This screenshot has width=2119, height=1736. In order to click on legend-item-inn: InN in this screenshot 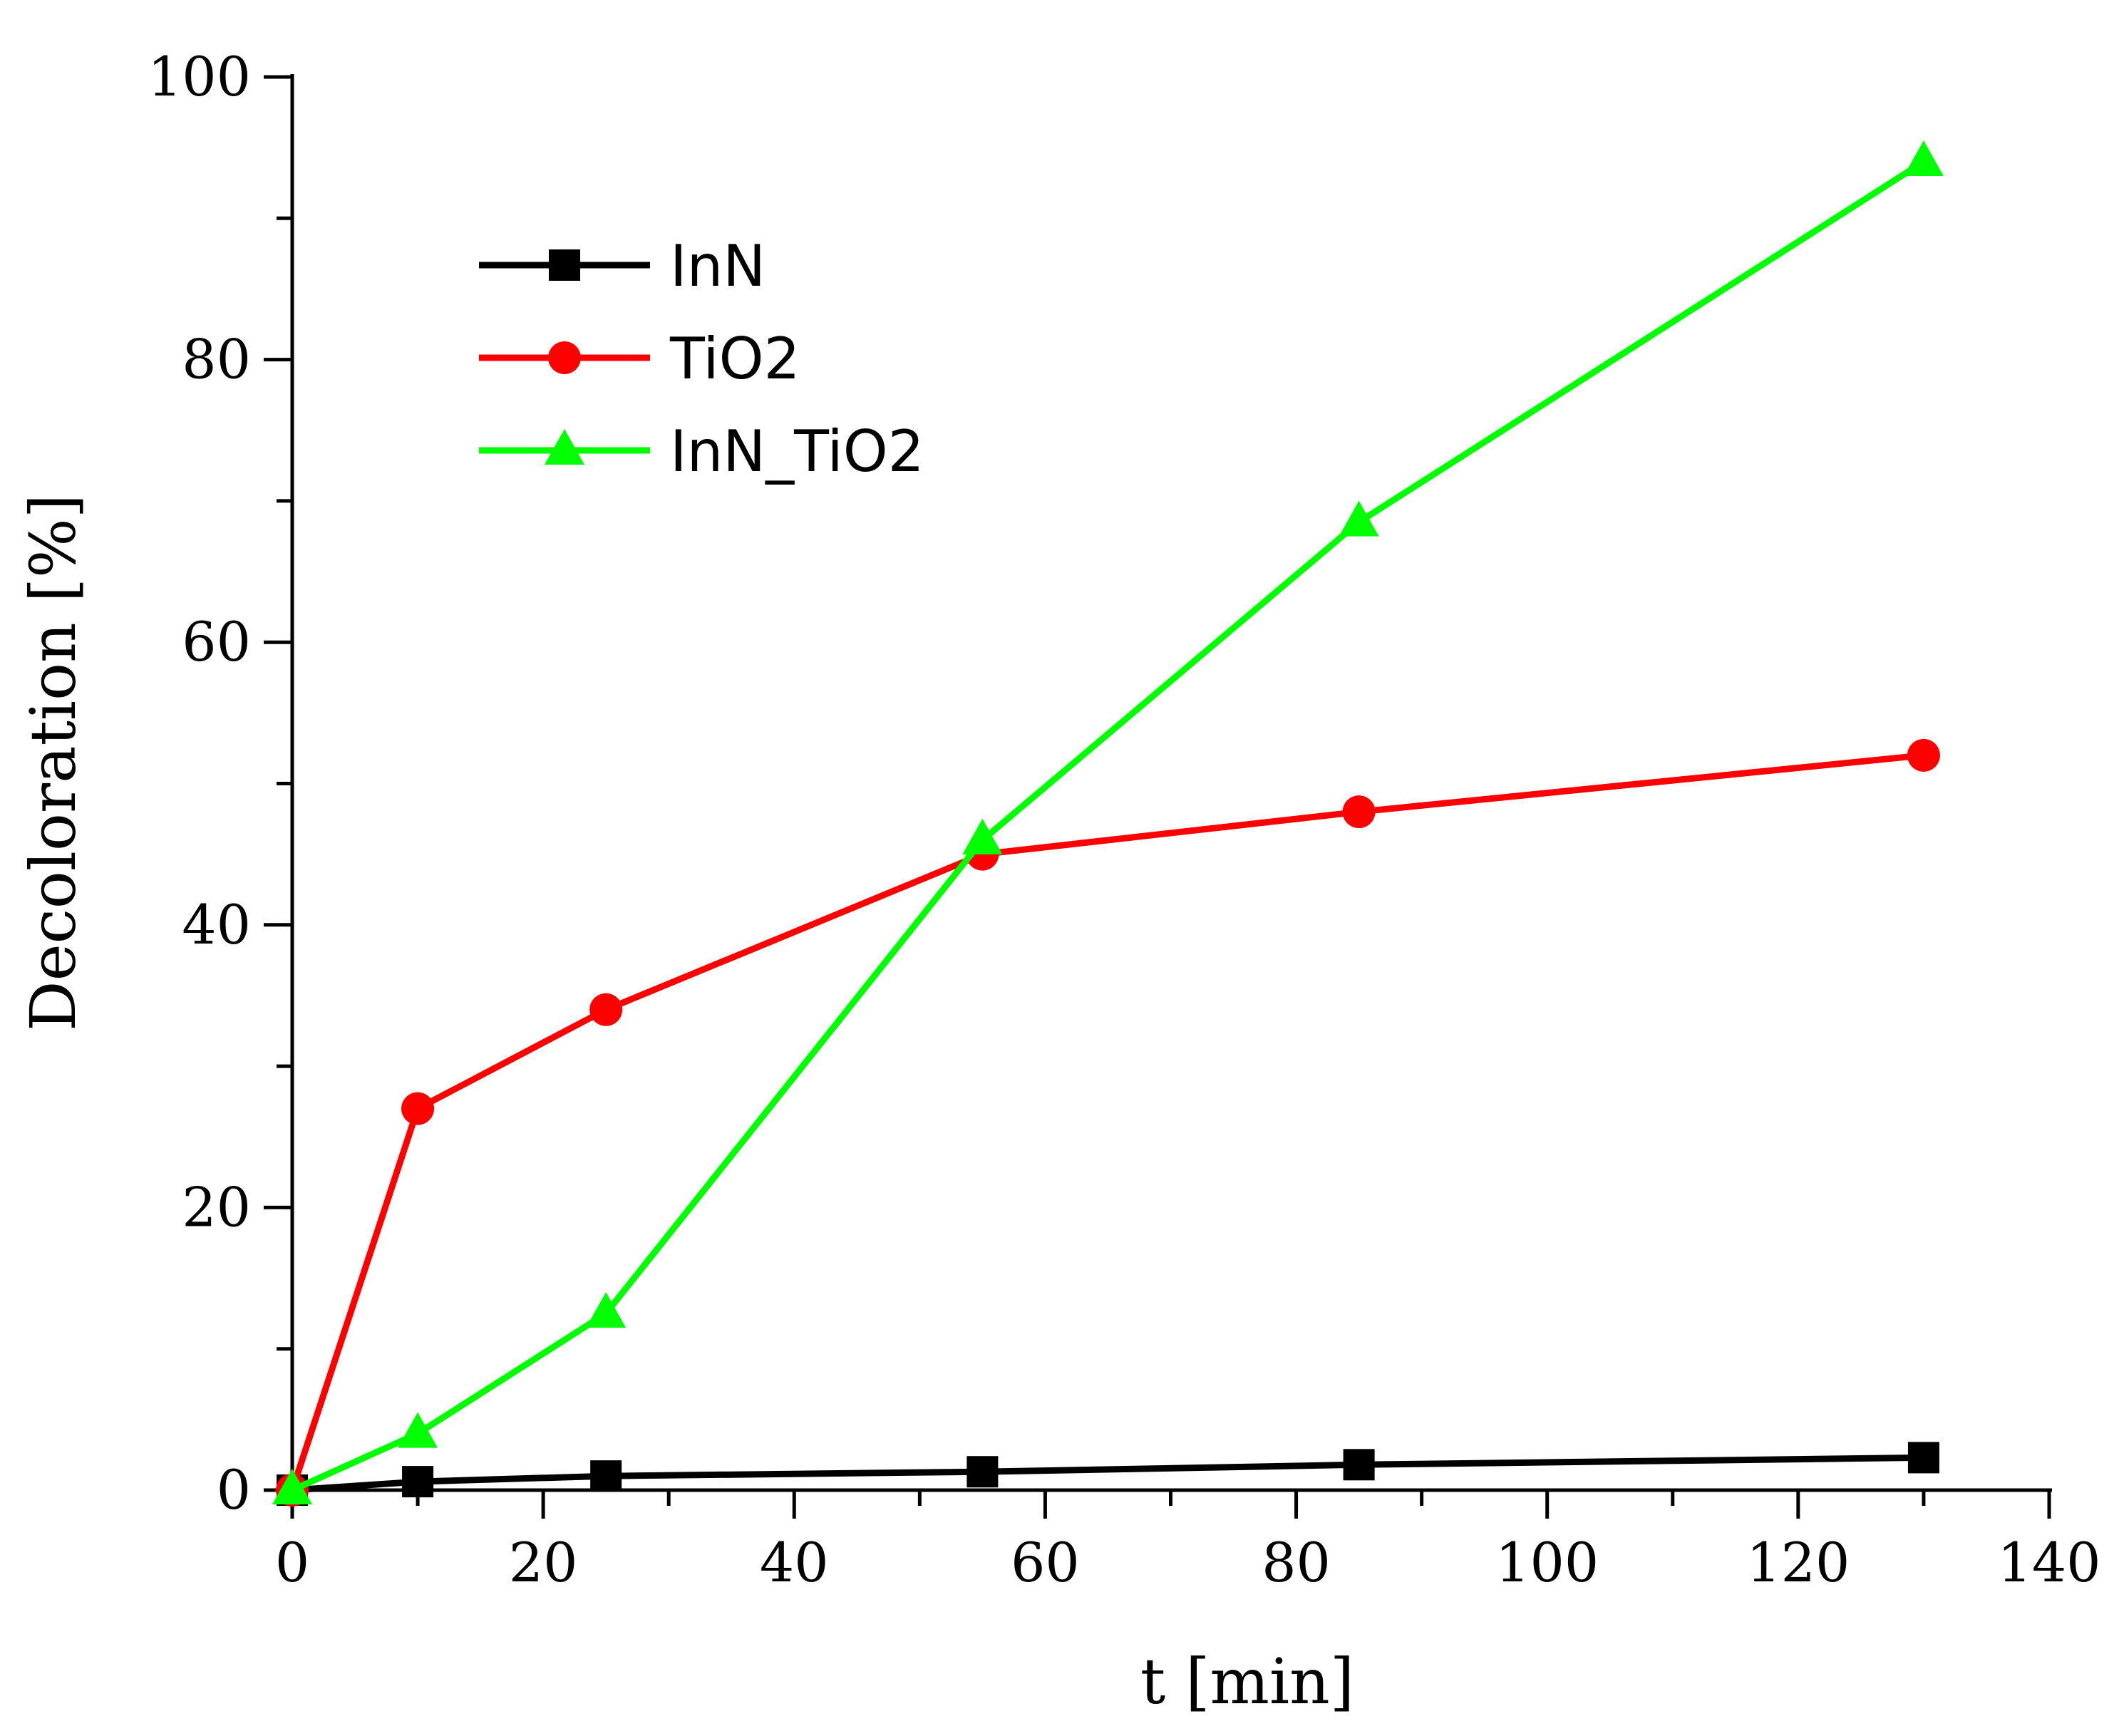, I will do `click(622, 266)`.